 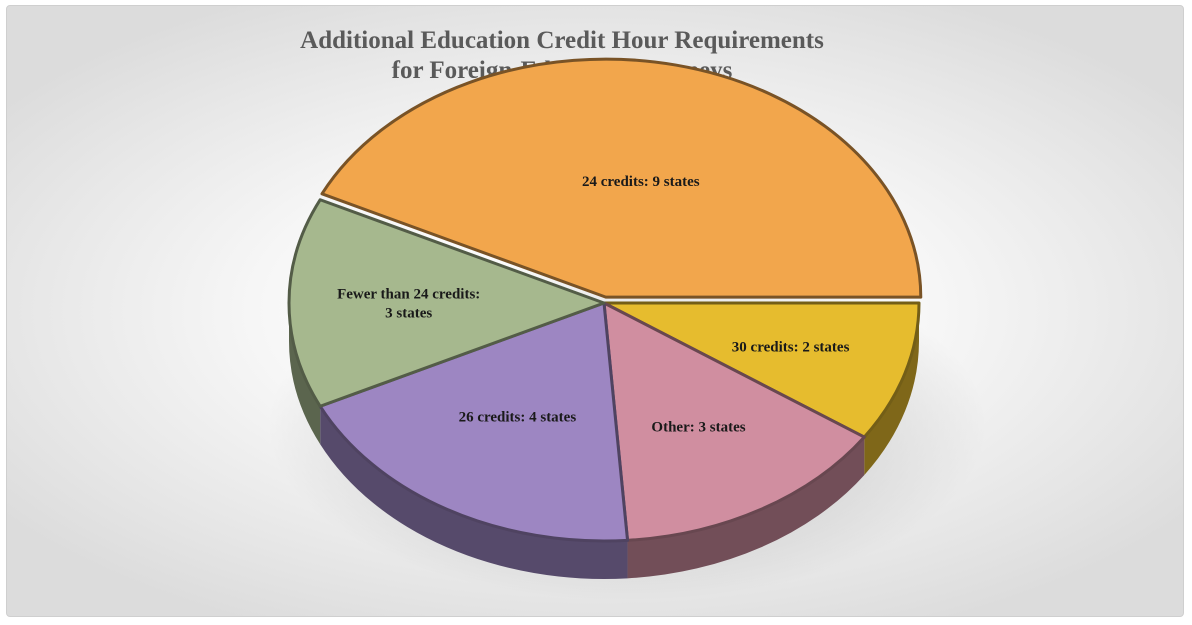 I want to click on pie-side-26-credits, so click(x=474, y=492).